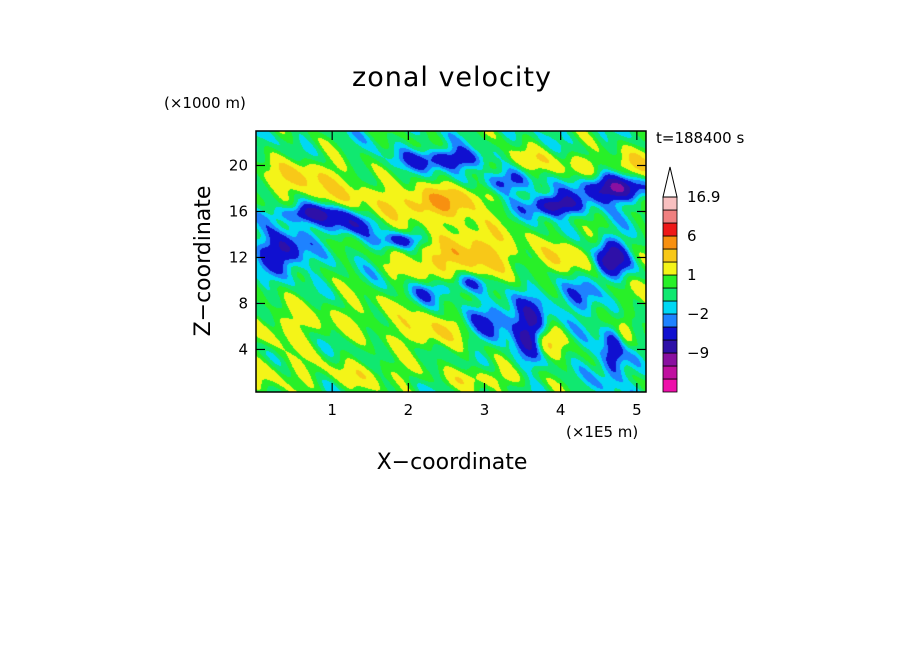 The image size is (904, 654). I want to click on chart-title: zonal velocity, so click(452, 77).